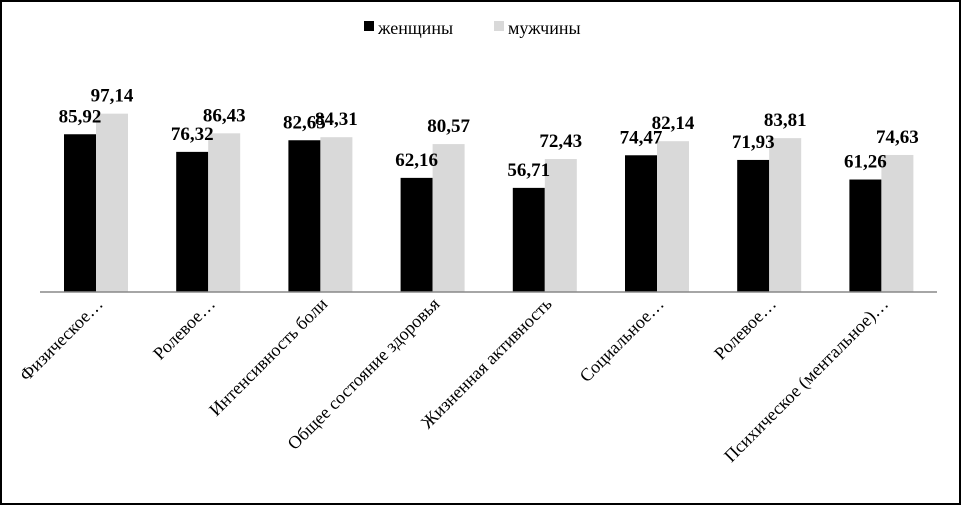  I want to click on category-label-3: Интенсивность боли, so click(268, 356).